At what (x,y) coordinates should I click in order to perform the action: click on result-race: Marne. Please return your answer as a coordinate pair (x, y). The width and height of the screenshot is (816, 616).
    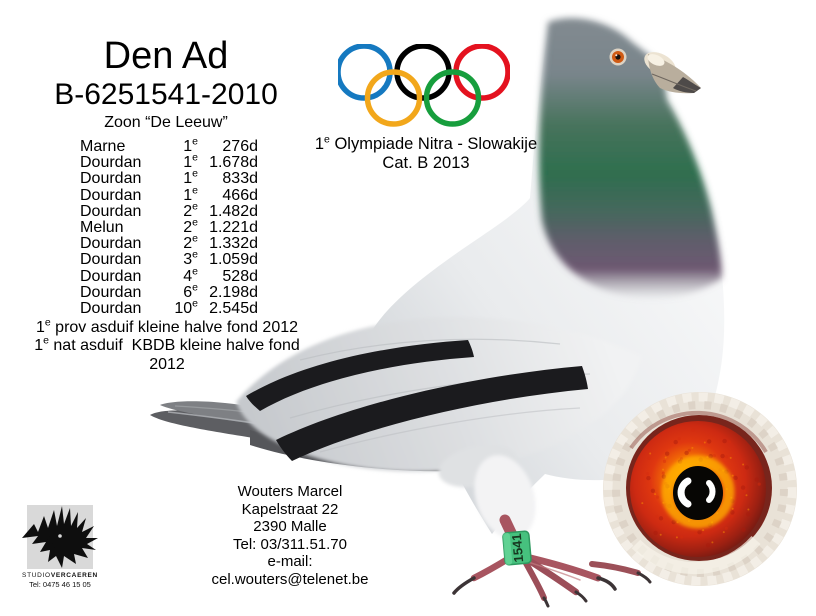
    Looking at the image, I should click on (103, 146).